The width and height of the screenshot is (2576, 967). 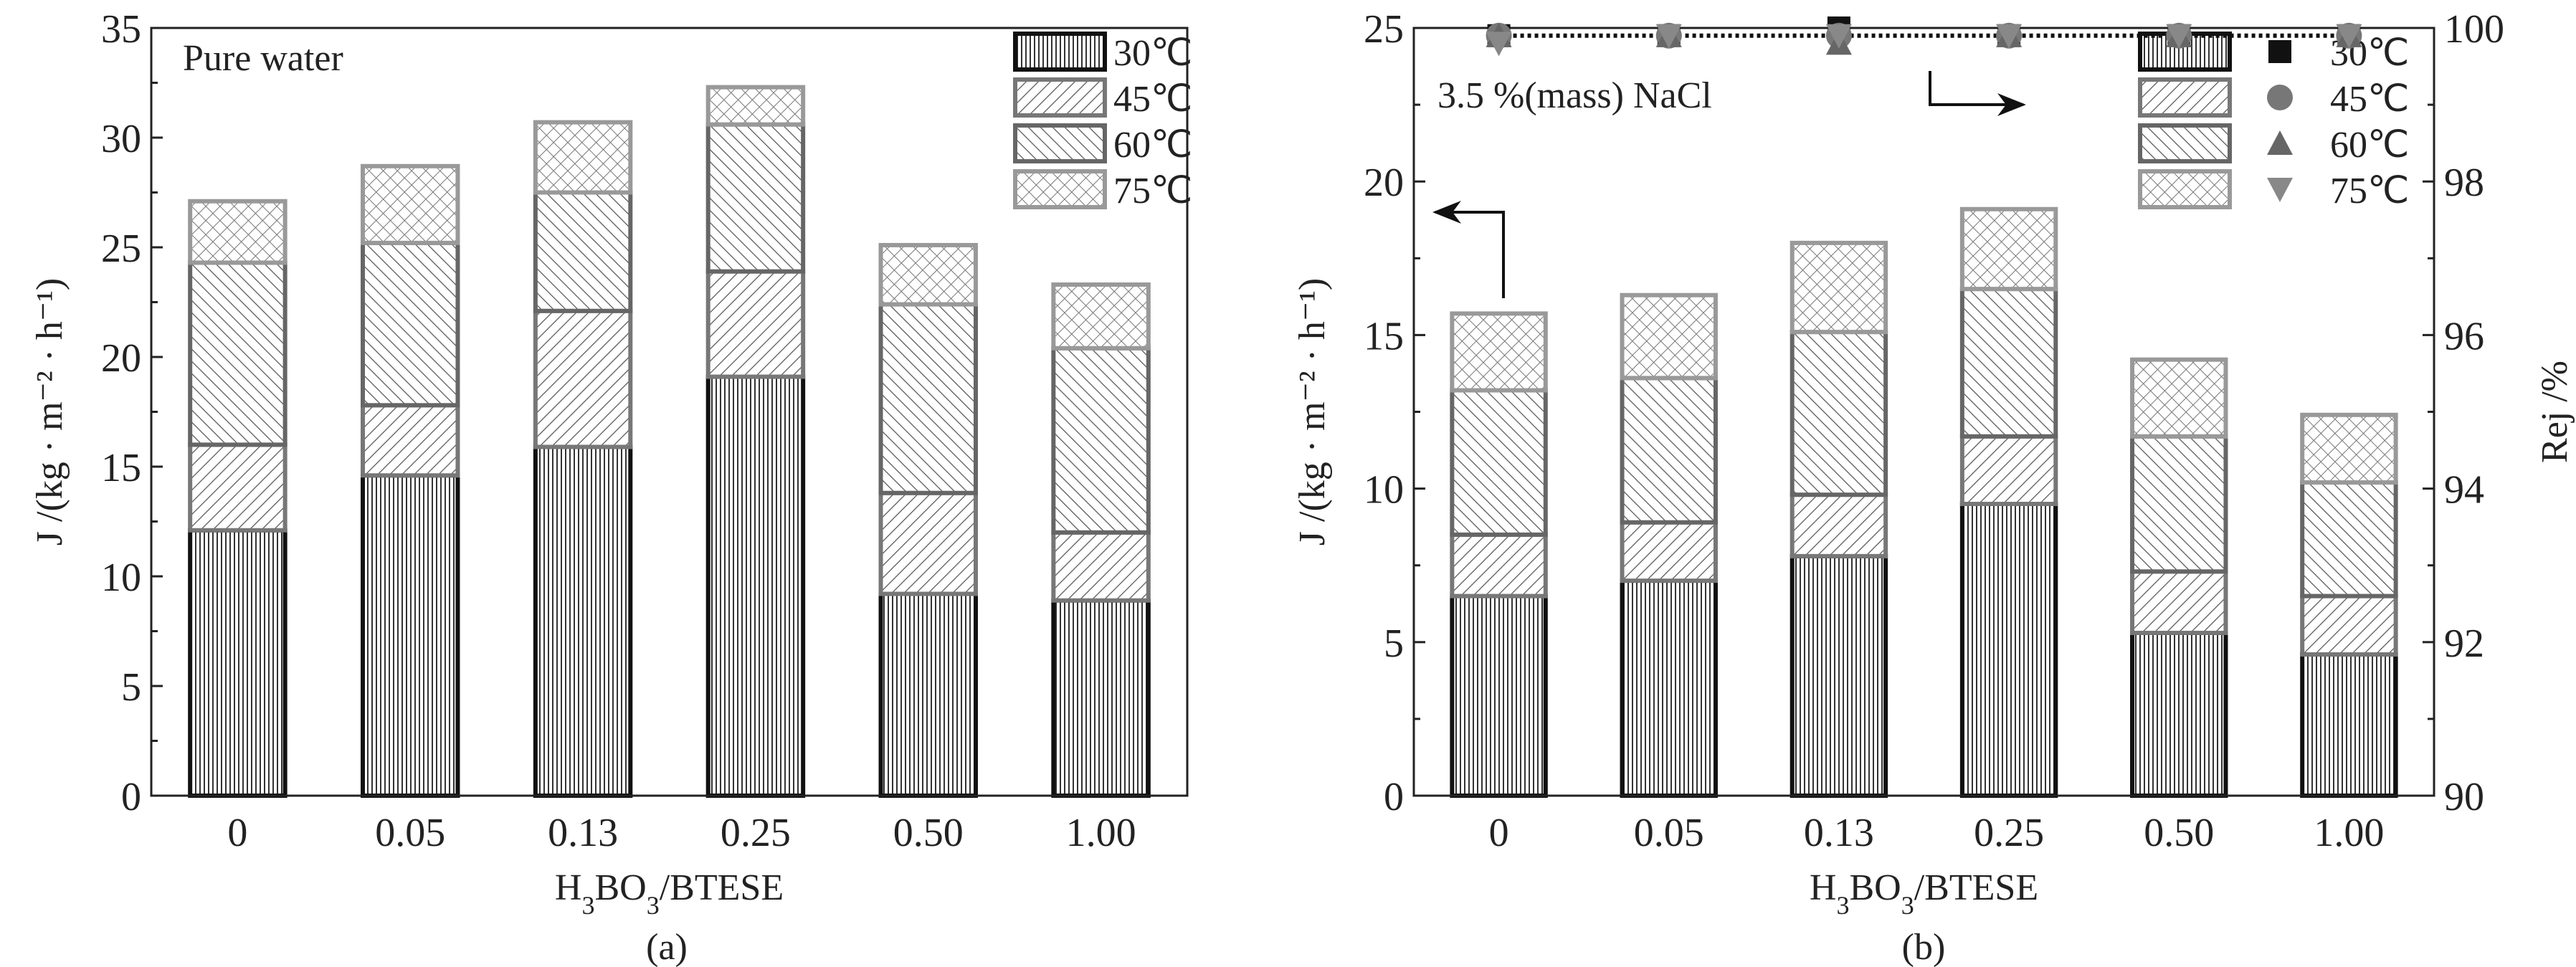 I want to click on left-axis-arrow, so click(x=1469, y=250).